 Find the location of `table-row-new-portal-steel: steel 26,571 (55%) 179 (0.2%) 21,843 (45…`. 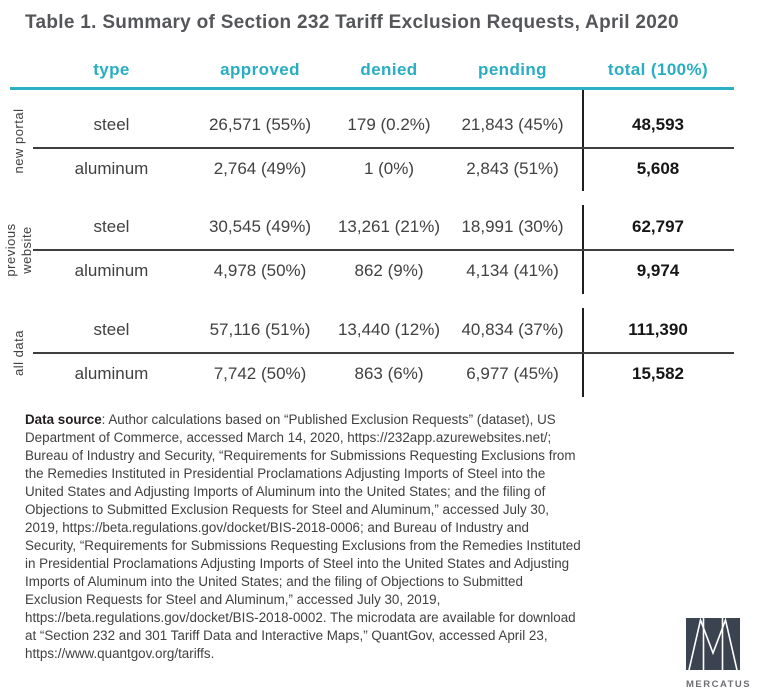

table-row-new-portal-steel: steel 26,571 (55%) 179 (0.2%) 21,843 (45… is located at coordinates (384, 125).